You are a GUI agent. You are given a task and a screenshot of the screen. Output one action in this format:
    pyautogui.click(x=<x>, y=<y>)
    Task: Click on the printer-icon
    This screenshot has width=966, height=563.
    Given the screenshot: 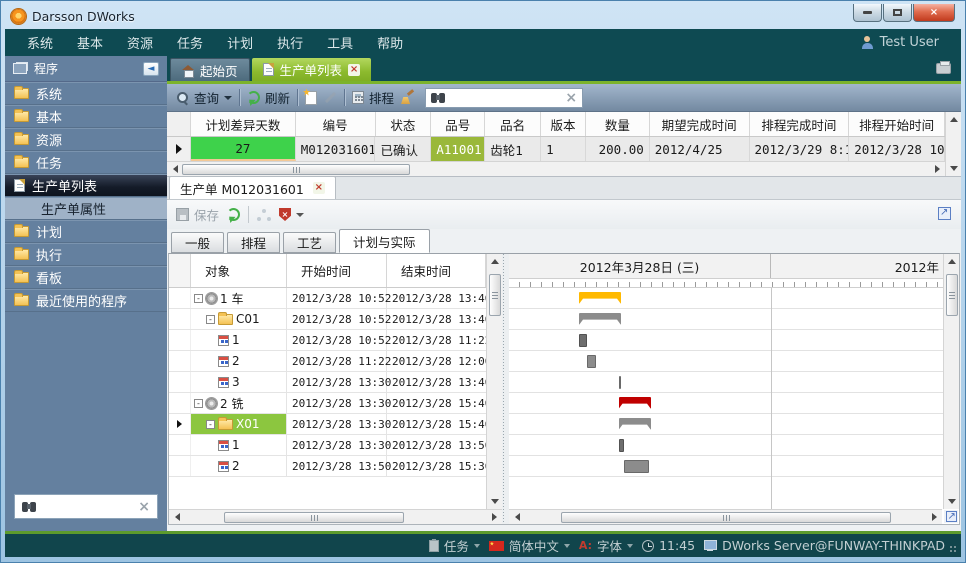 What is the action you would take?
    pyautogui.click(x=943, y=67)
    